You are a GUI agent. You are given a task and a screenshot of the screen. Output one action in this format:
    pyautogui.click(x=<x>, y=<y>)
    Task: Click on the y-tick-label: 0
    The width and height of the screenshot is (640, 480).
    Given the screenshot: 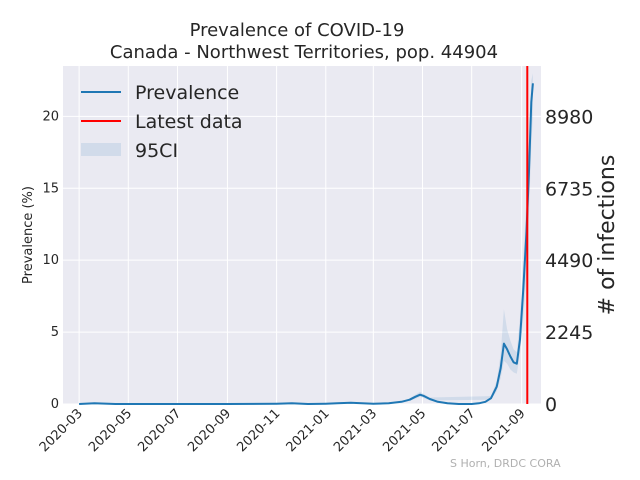 What is the action you would take?
    pyautogui.click(x=55, y=404)
    